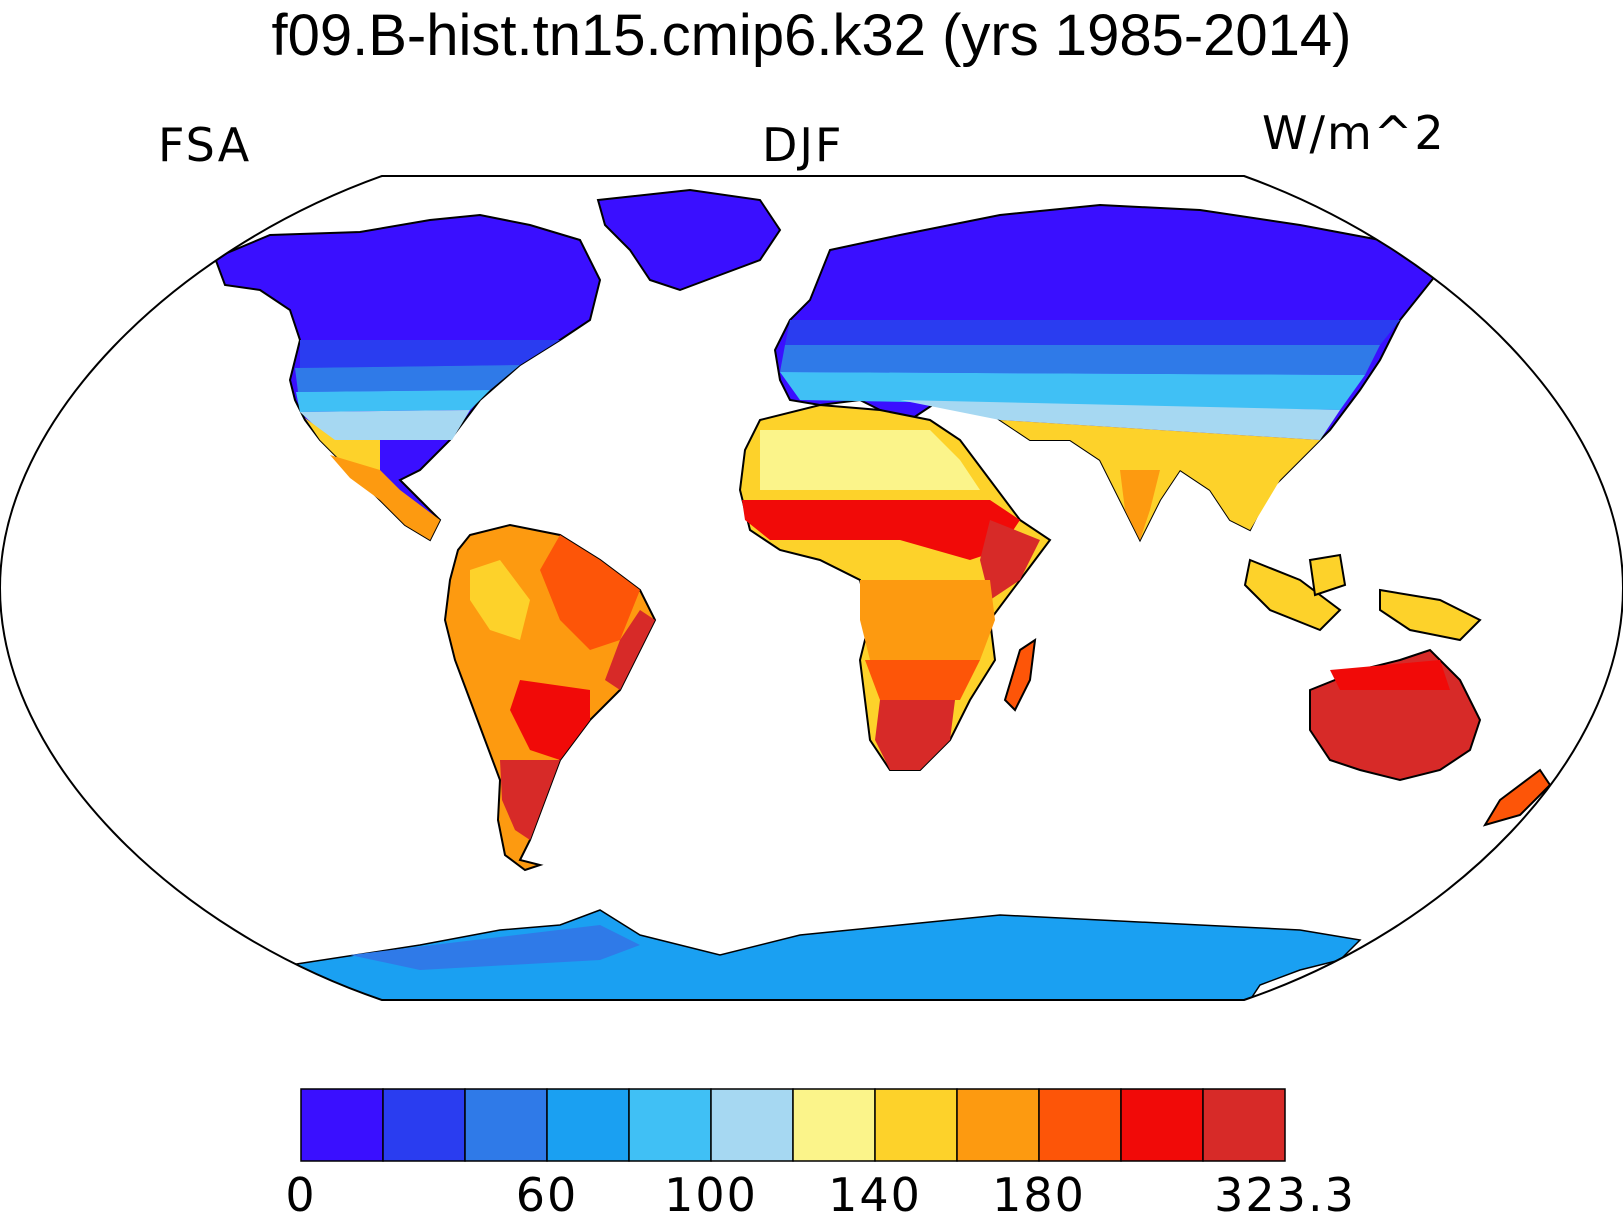 The height and width of the screenshot is (1222, 1623). I want to click on colorbar-tick-label: 323.3, so click(1285, 1195).